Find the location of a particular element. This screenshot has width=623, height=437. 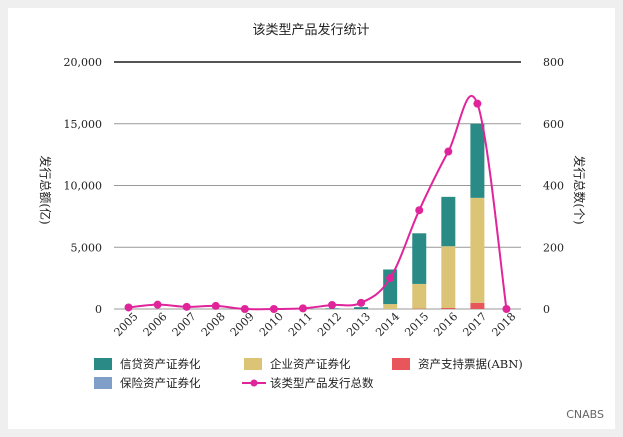

x-tick-label: 2017 is located at coordinates (474, 324).